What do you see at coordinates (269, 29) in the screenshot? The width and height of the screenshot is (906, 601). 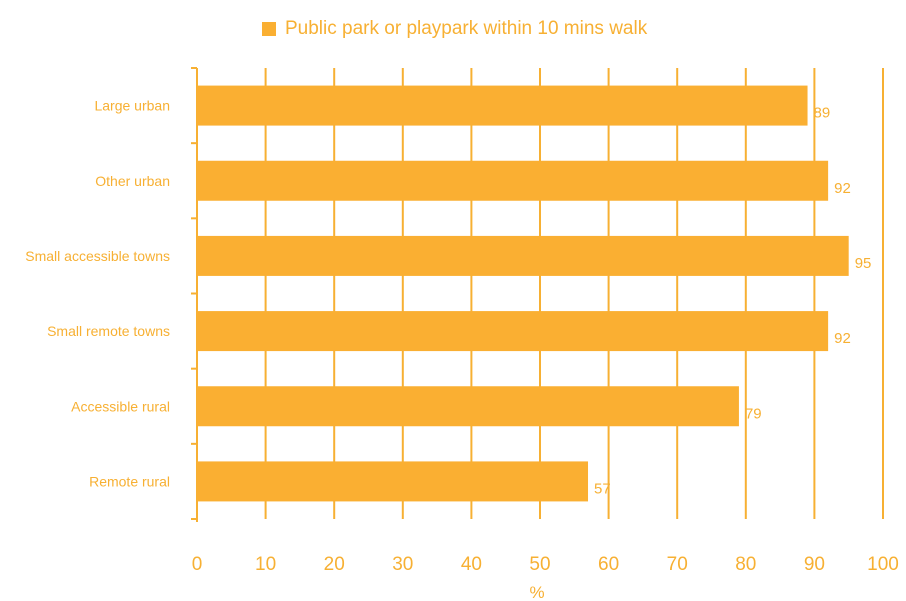 I see `legend-swatch` at bounding box center [269, 29].